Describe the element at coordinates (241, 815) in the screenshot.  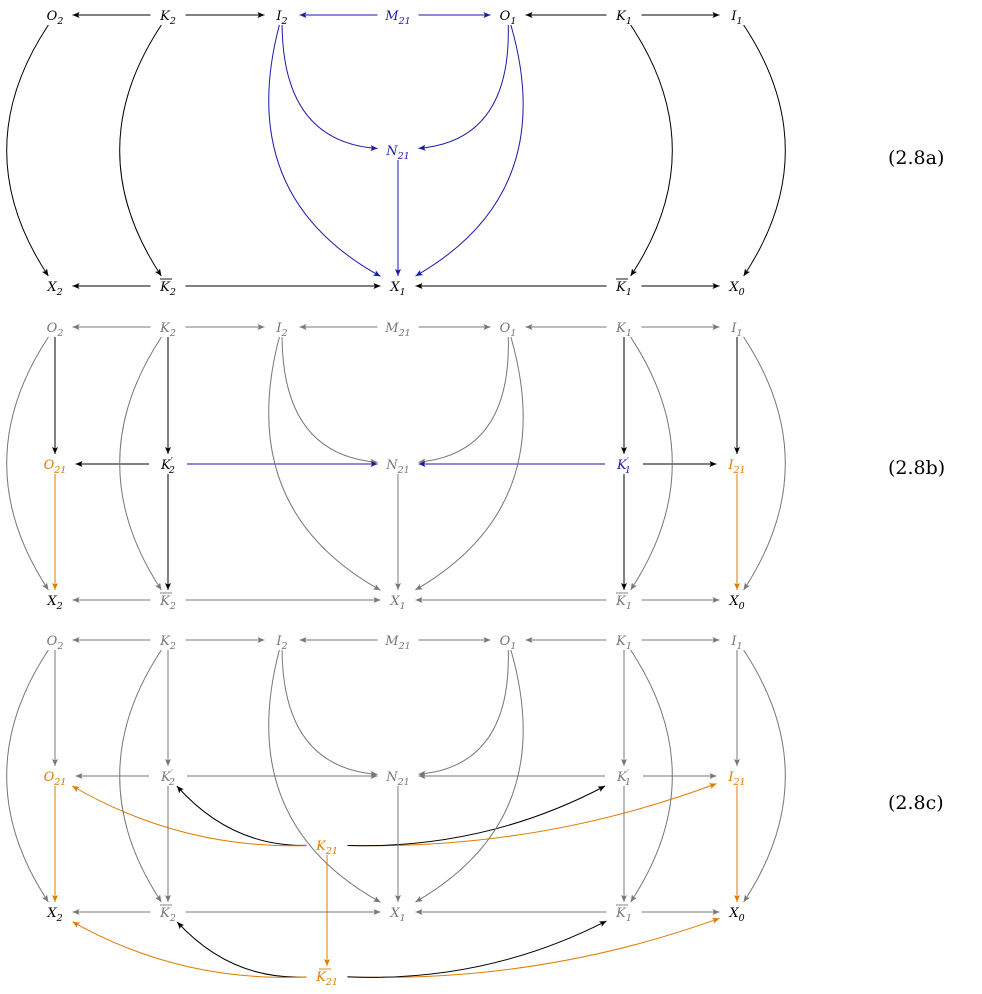
I see `edge-k21-to-kp2` at that location.